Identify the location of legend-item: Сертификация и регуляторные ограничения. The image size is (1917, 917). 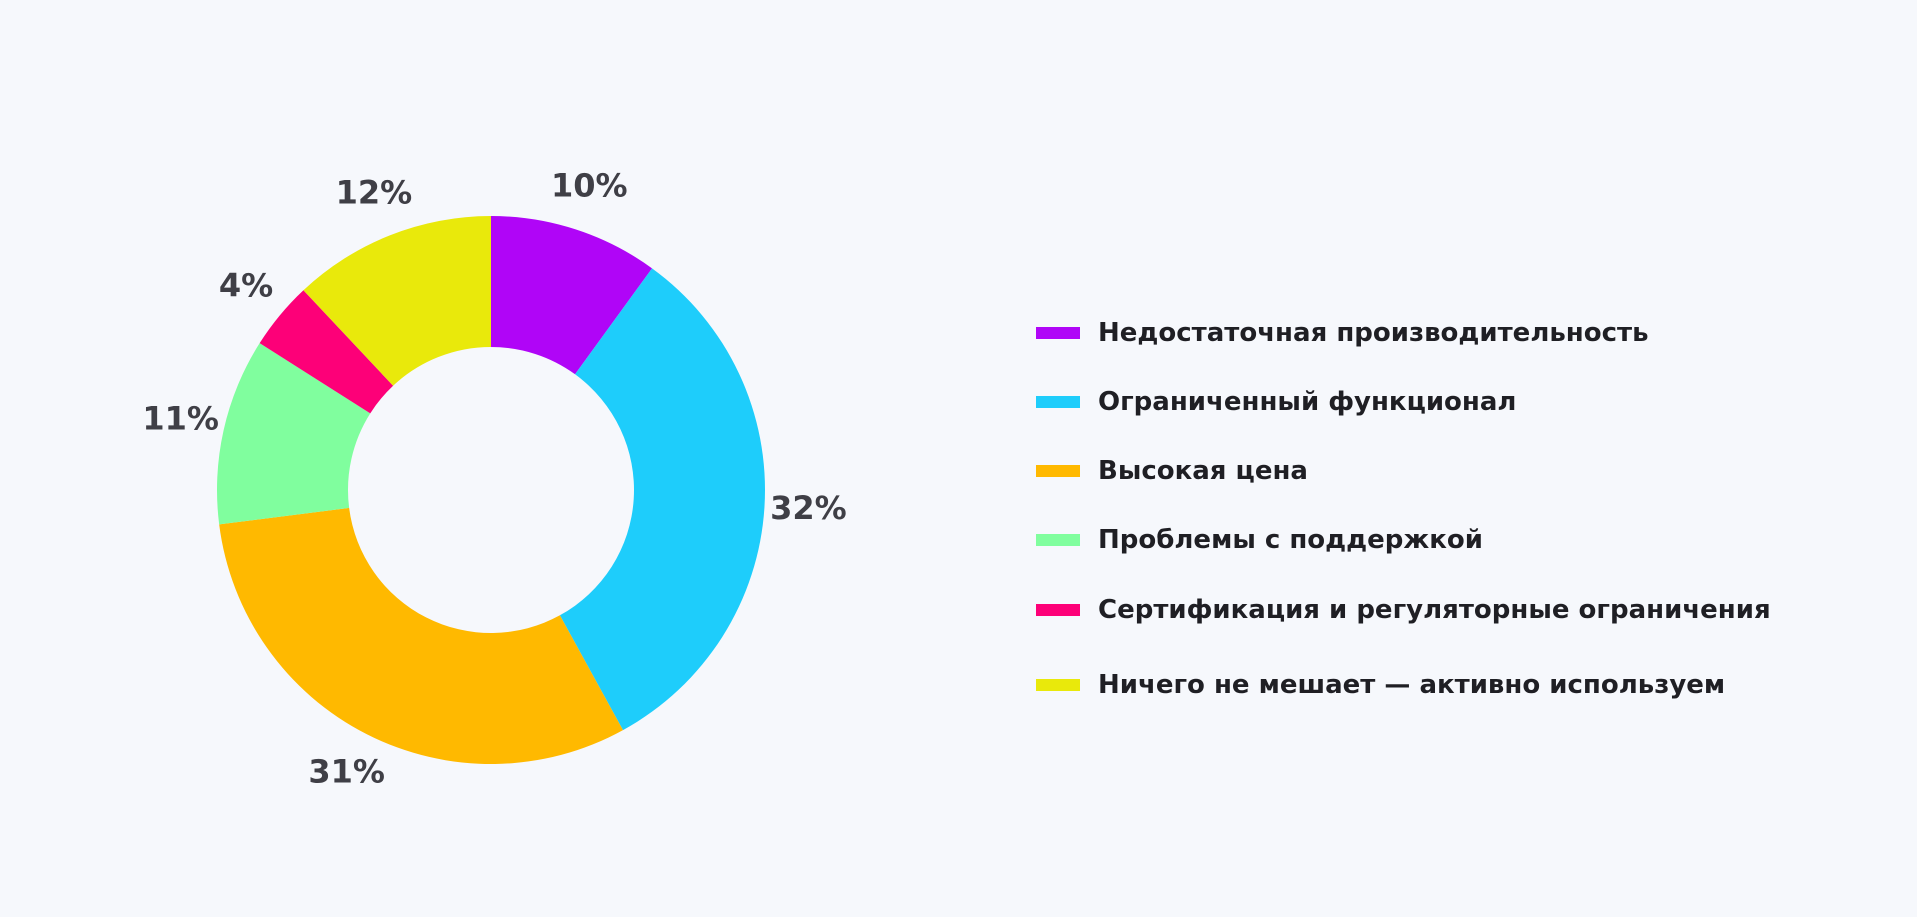
(1403, 610).